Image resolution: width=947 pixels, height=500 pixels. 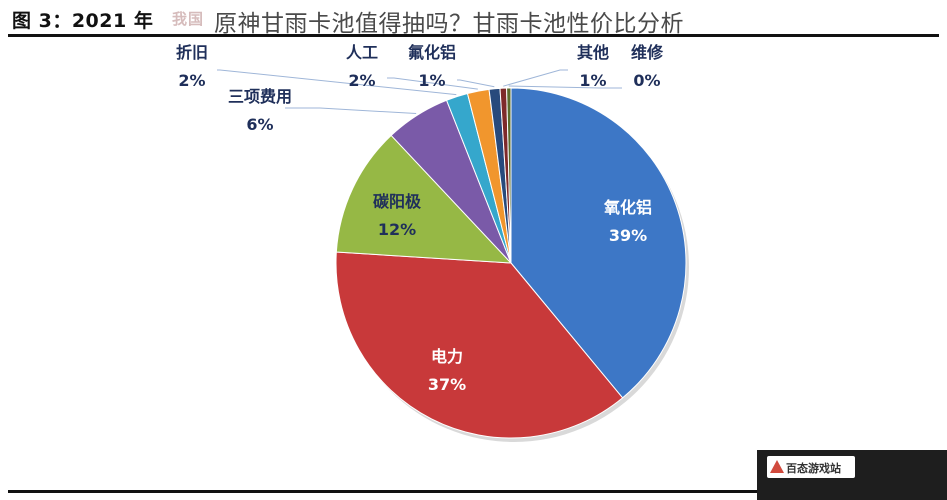 I want to click on slice-label-2: 碳阳极, so click(x=397, y=201).